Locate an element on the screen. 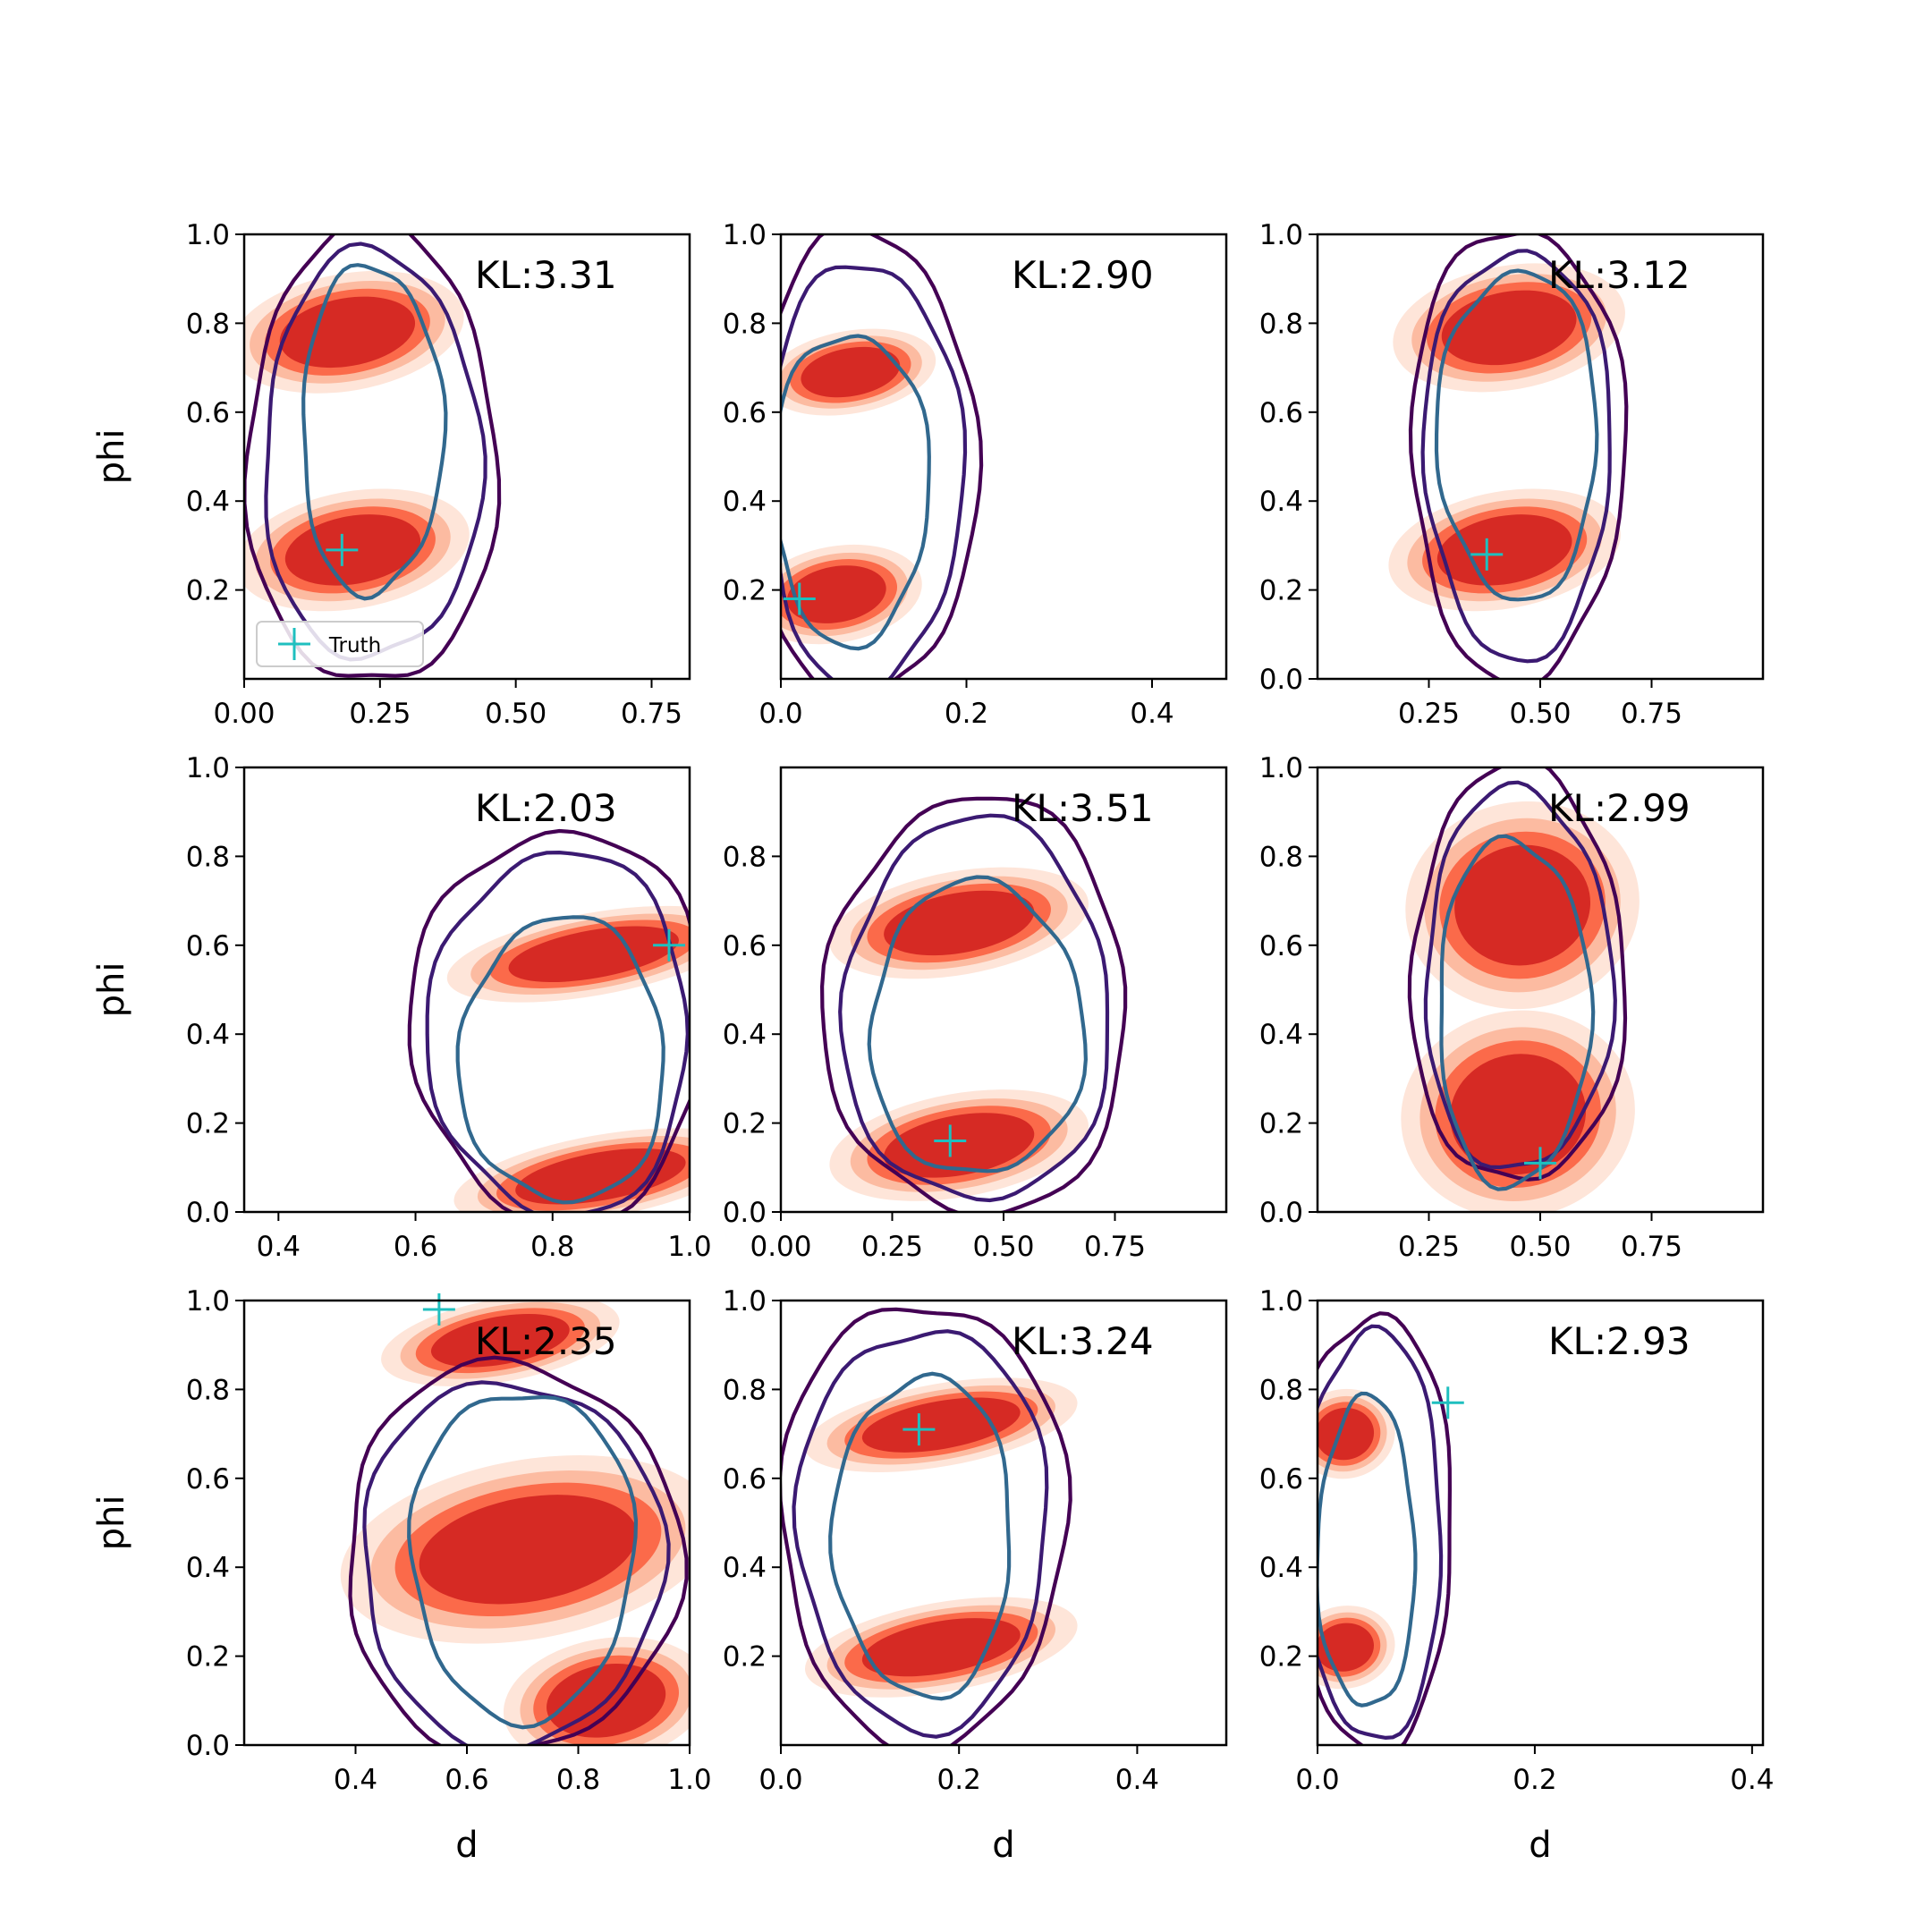 The width and height of the screenshot is (1932, 1932). kl-annotation: KL:2.35 is located at coordinates (546, 1341).